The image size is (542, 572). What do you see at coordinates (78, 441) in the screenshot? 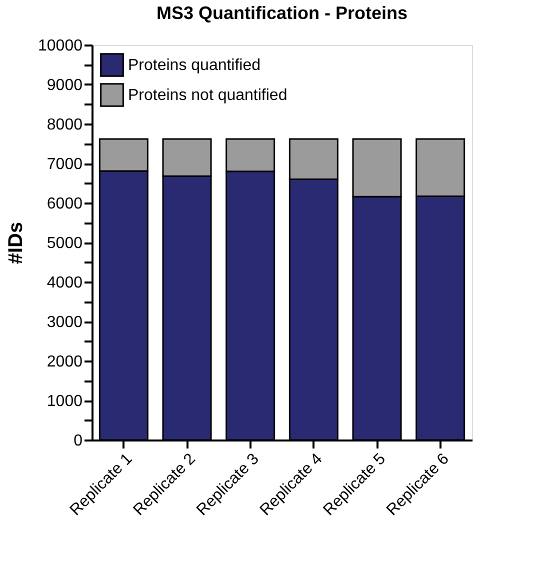
I see `y-tick-label: 0` at bounding box center [78, 441].